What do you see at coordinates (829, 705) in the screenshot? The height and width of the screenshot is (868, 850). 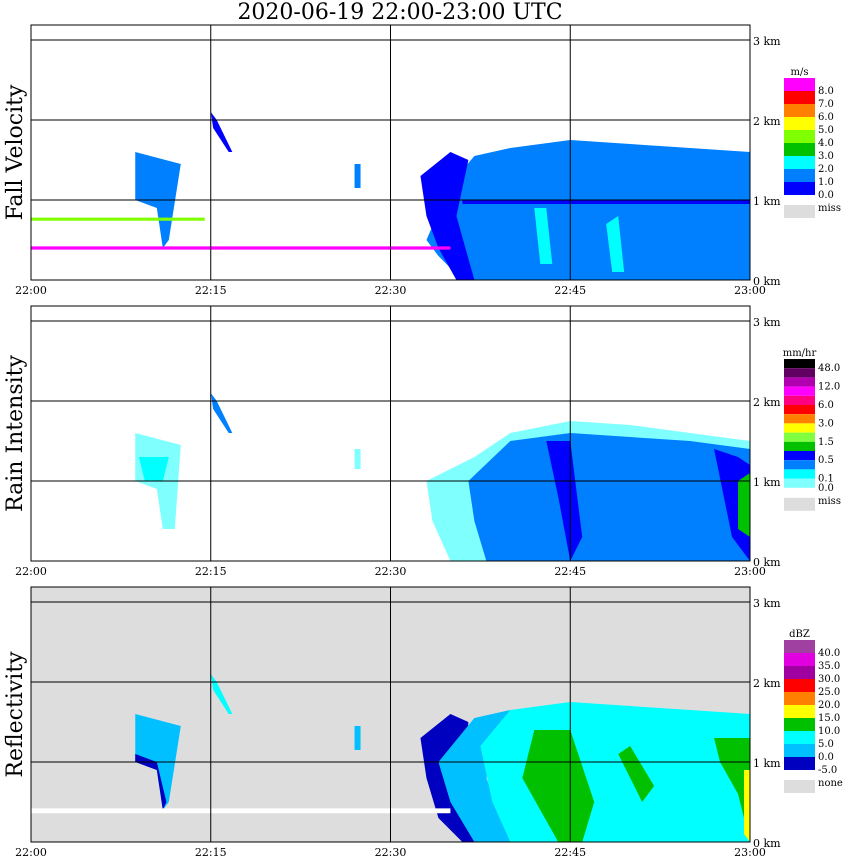 I see `colorbar-label: 20.0` at bounding box center [829, 705].